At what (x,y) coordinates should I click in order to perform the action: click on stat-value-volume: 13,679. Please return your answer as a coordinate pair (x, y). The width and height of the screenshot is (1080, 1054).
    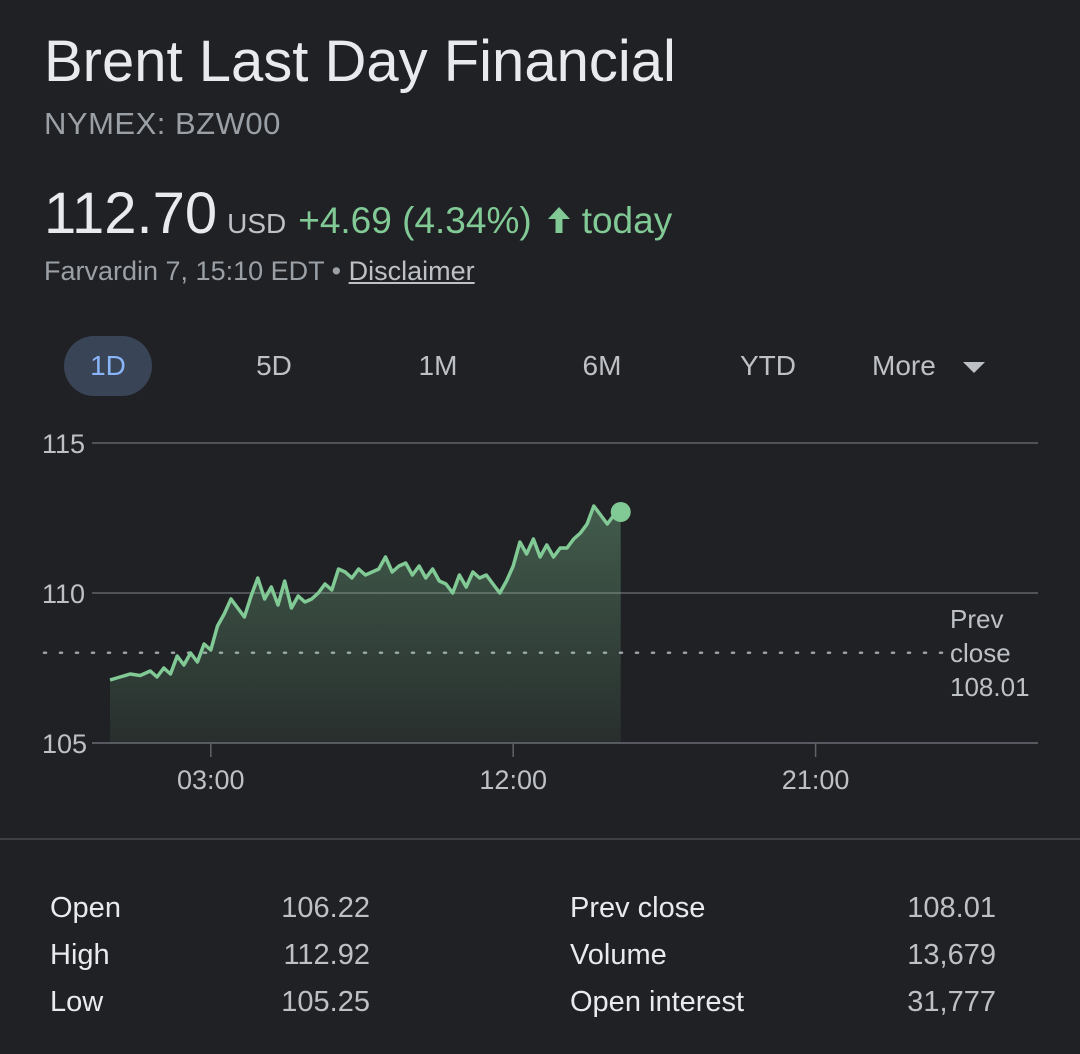
    Looking at the image, I should click on (951, 955).